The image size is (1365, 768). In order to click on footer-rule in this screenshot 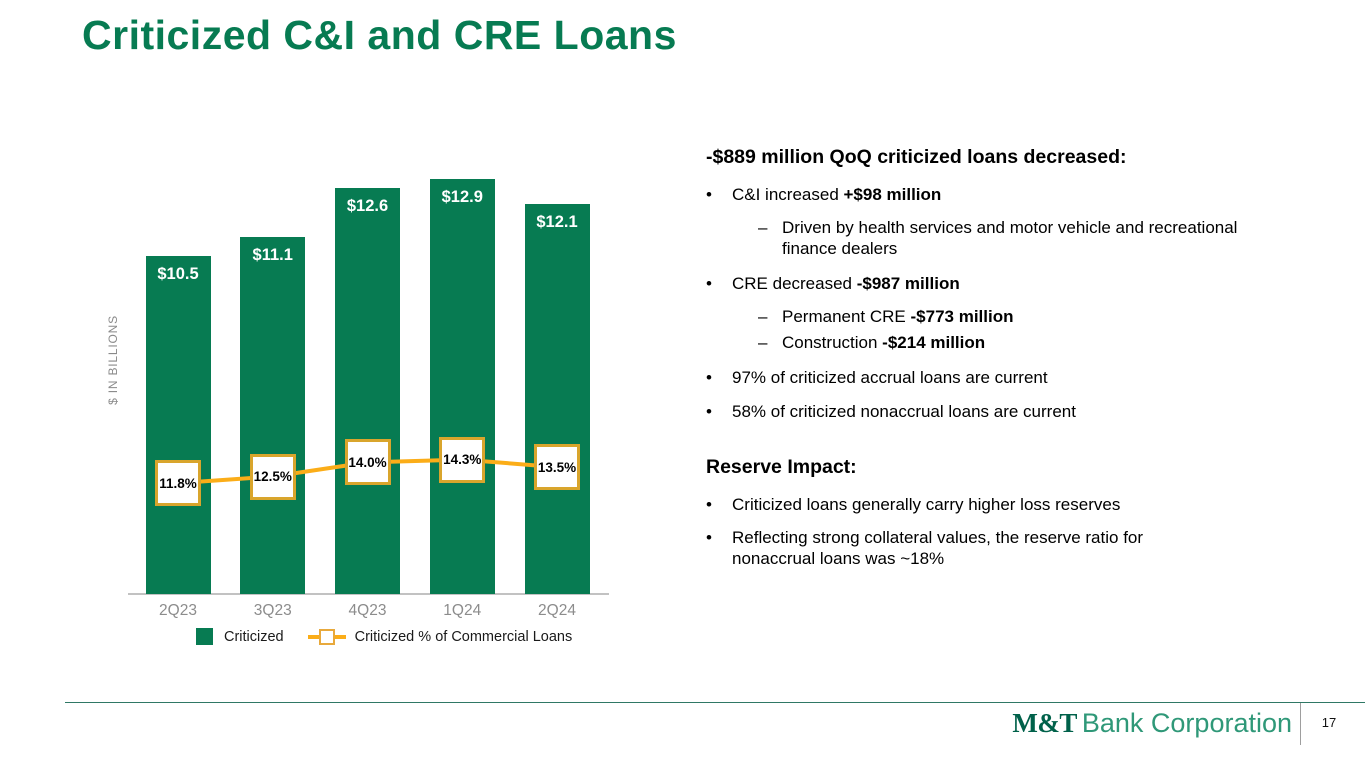, I will do `click(715, 702)`.